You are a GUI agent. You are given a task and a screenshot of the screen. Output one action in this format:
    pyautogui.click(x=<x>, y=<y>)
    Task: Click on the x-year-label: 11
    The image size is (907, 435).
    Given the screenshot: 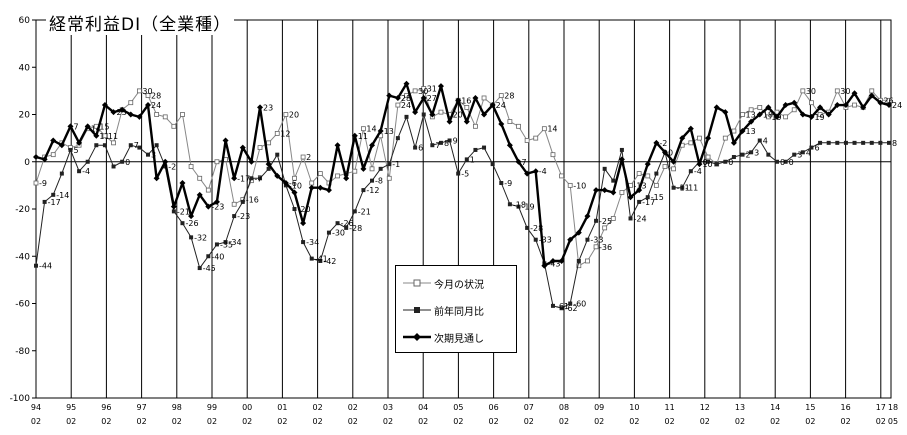 What is the action you would take?
    pyautogui.click(x=670, y=407)
    